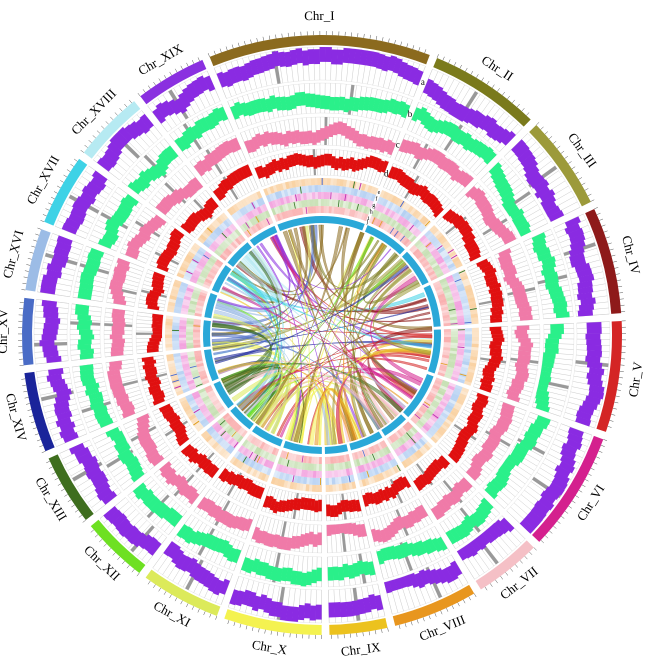  What do you see at coordinates (257, 174) in the screenshot?
I see `grid-line` at bounding box center [257, 174].